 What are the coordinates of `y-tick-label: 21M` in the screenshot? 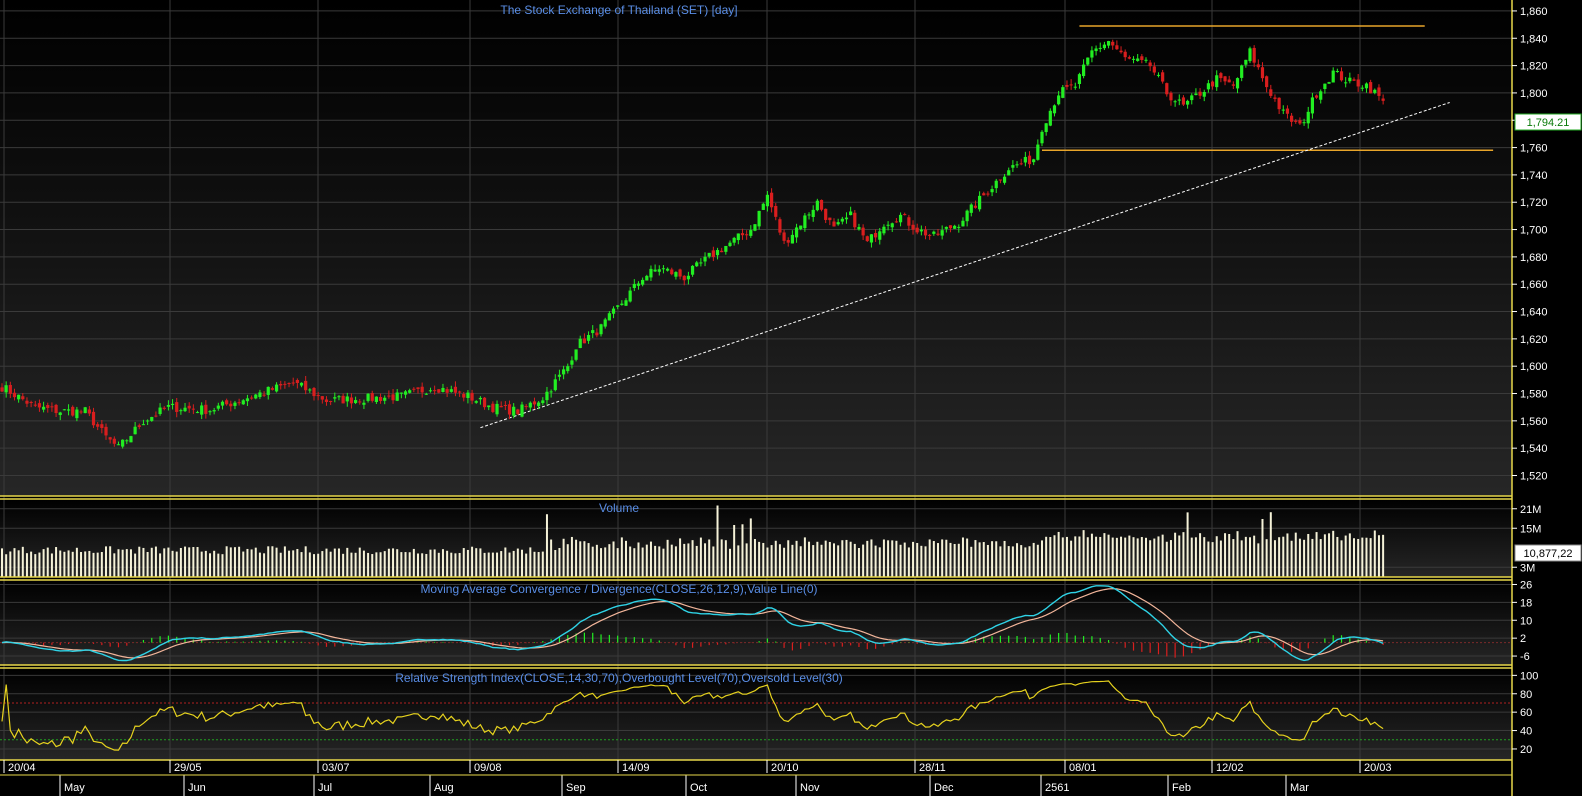 It's located at (1530, 510).